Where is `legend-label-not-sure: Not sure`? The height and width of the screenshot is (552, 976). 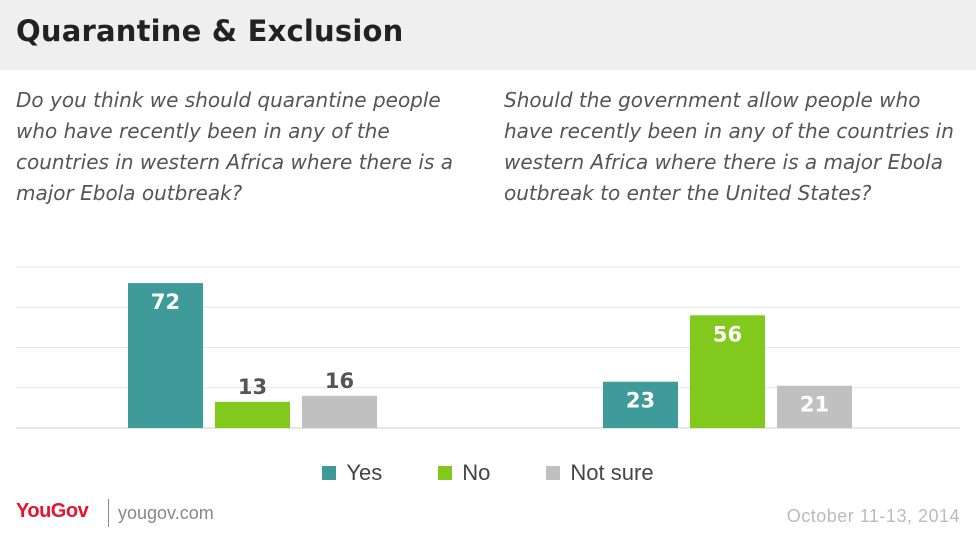 legend-label-not-sure: Not sure is located at coordinates (612, 472).